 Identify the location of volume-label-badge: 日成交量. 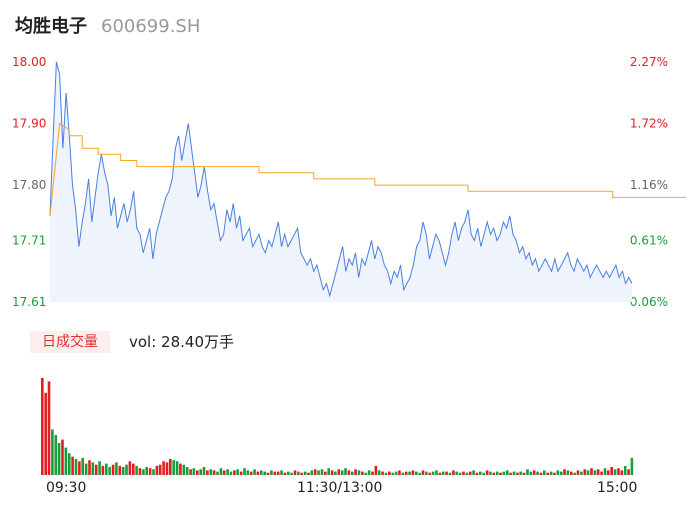
(70, 342).